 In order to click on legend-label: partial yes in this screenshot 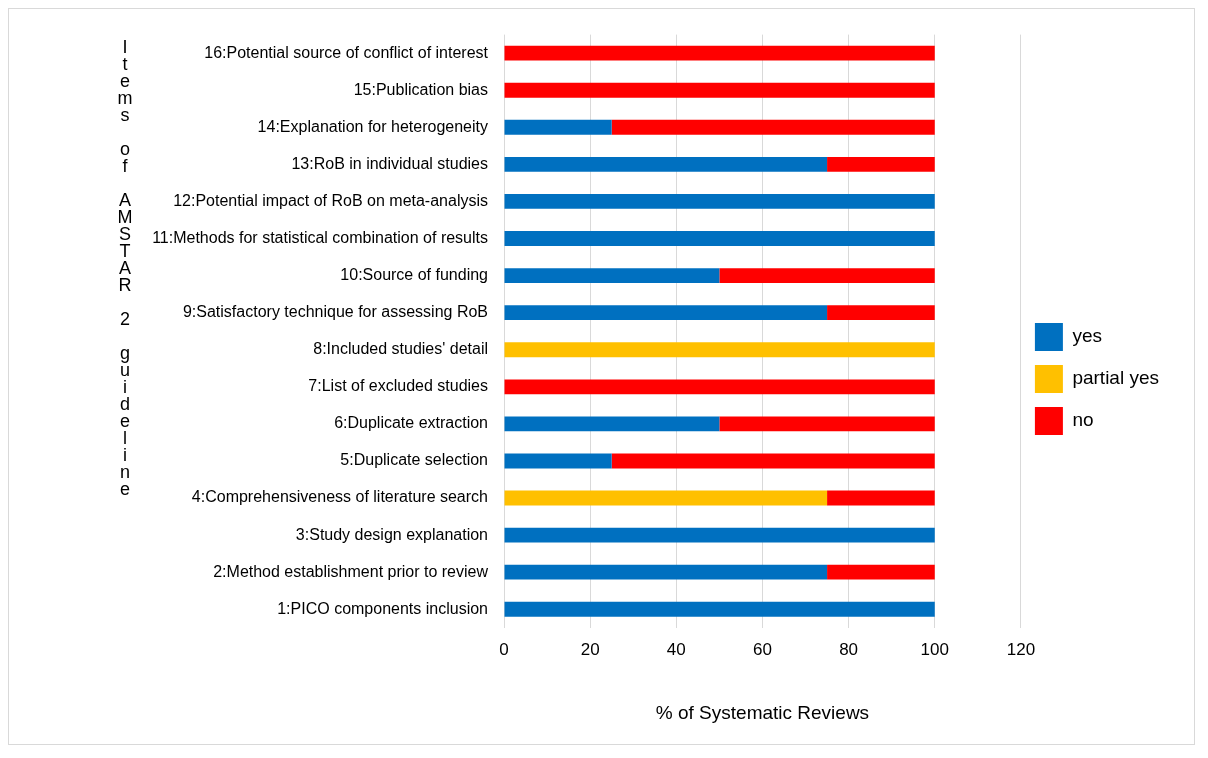, I will do `click(1116, 378)`.